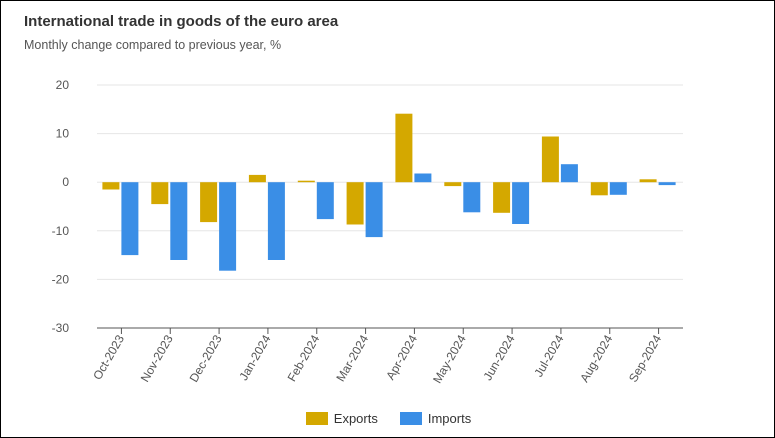 This screenshot has width=775, height=438. What do you see at coordinates (423, 178) in the screenshot?
I see `bar-imports-apr-2024` at bounding box center [423, 178].